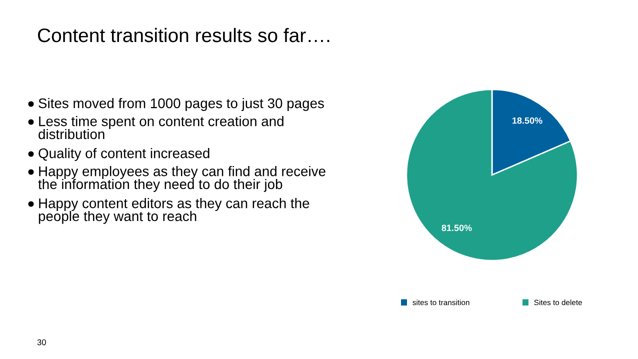 The height and width of the screenshot is (359, 638). What do you see at coordinates (527, 120) in the screenshot?
I see `data-label: 18.50%` at bounding box center [527, 120].